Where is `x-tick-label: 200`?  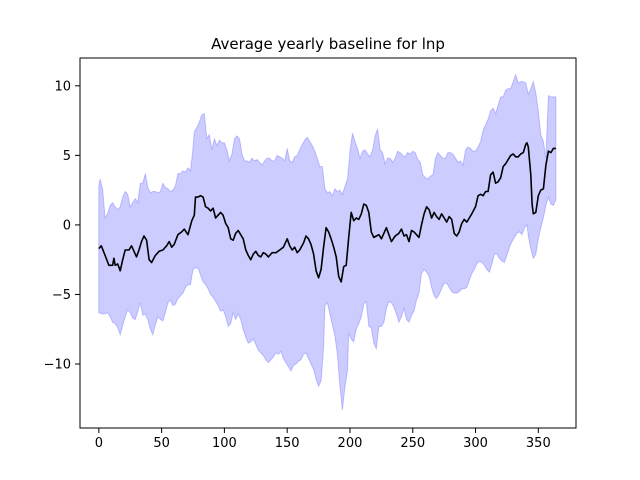 x-tick-label: 200 is located at coordinates (350, 443).